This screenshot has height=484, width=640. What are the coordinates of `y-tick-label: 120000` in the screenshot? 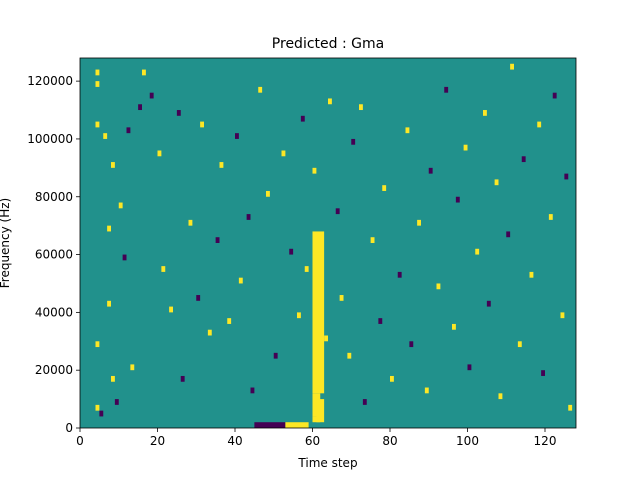 It's located at (50, 81).